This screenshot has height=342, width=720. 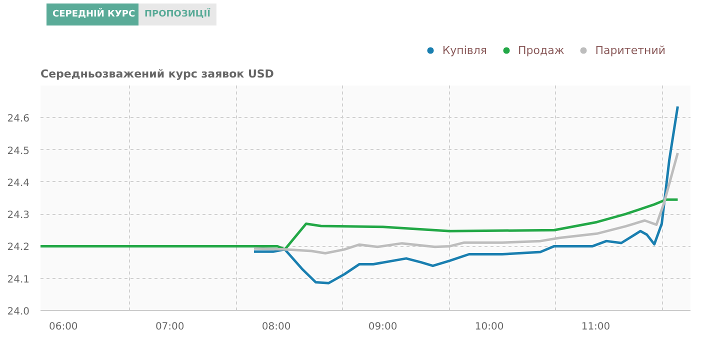 I want to click on y-tick-label: 24.6, so click(x=18, y=119).